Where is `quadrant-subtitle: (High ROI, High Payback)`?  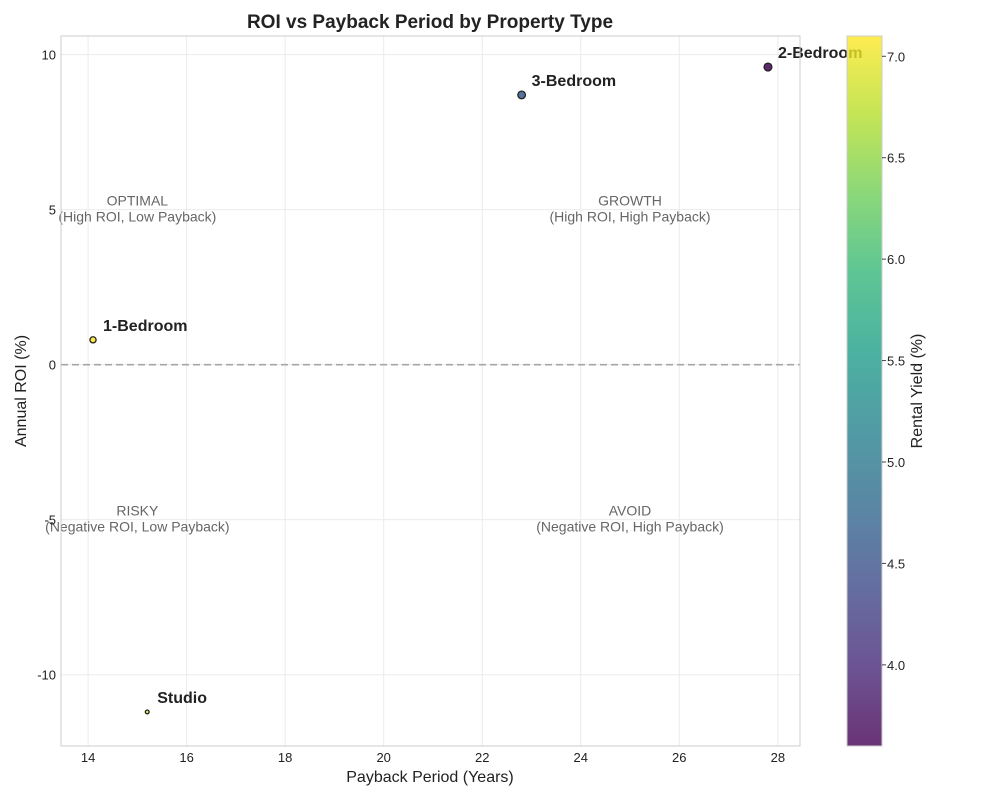 quadrant-subtitle: (High ROI, High Payback) is located at coordinates (629, 217).